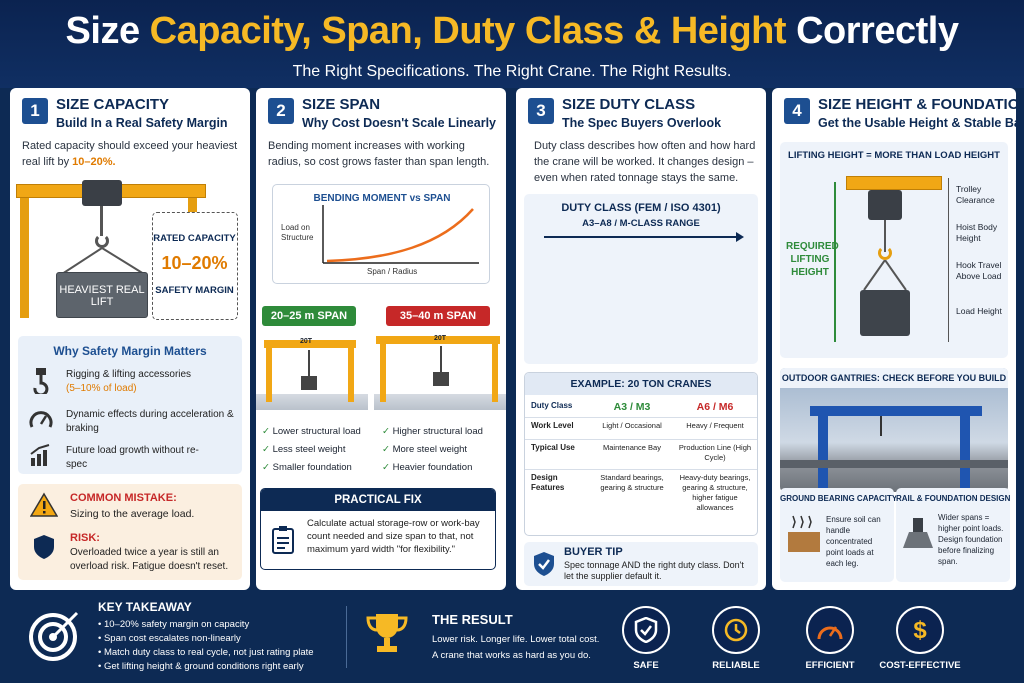 Image resolution: width=1024 pixels, height=683 pixels. Describe the element at coordinates (283, 540) in the screenshot. I see `clipboard-icon` at that location.